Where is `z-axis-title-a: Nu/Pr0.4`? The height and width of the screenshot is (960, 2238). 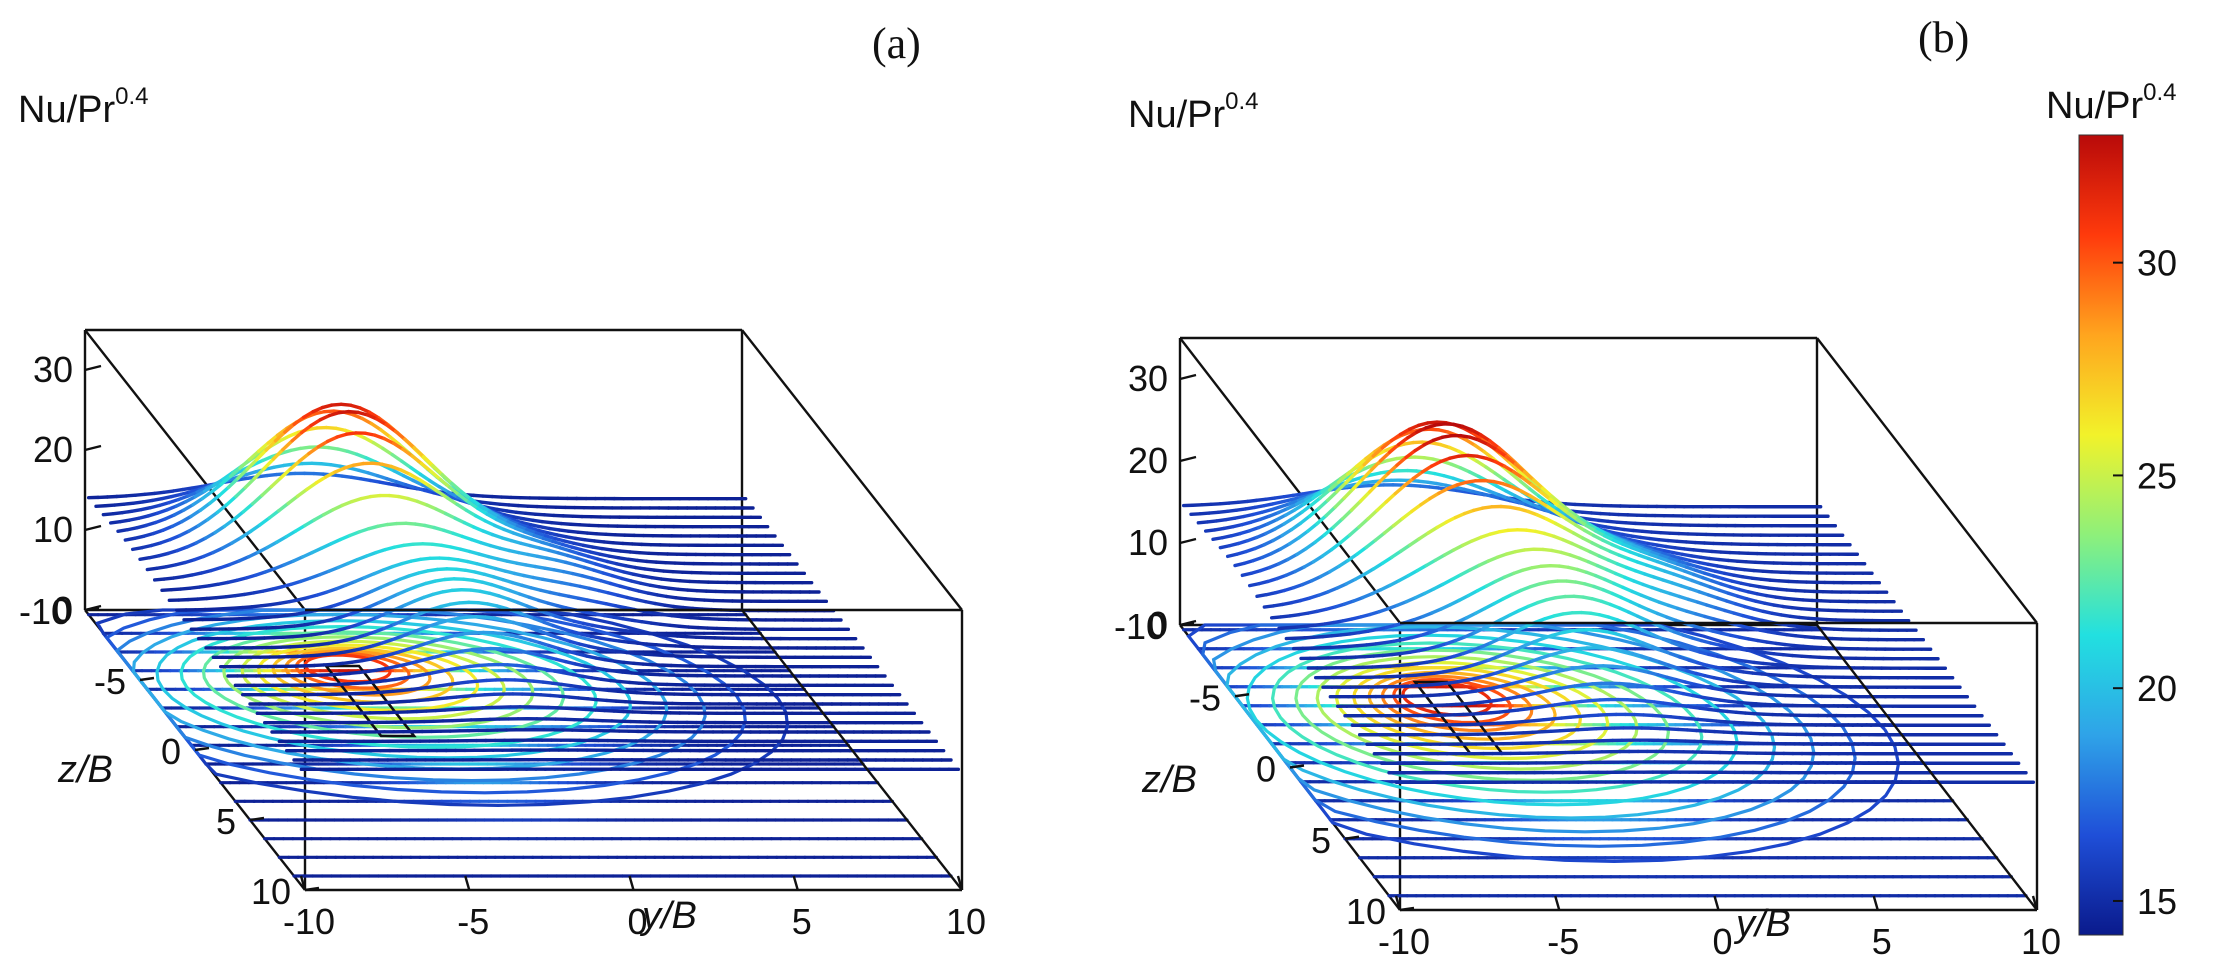 z-axis-title-a: Nu/Pr0.4 is located at coordinates (83, 107).